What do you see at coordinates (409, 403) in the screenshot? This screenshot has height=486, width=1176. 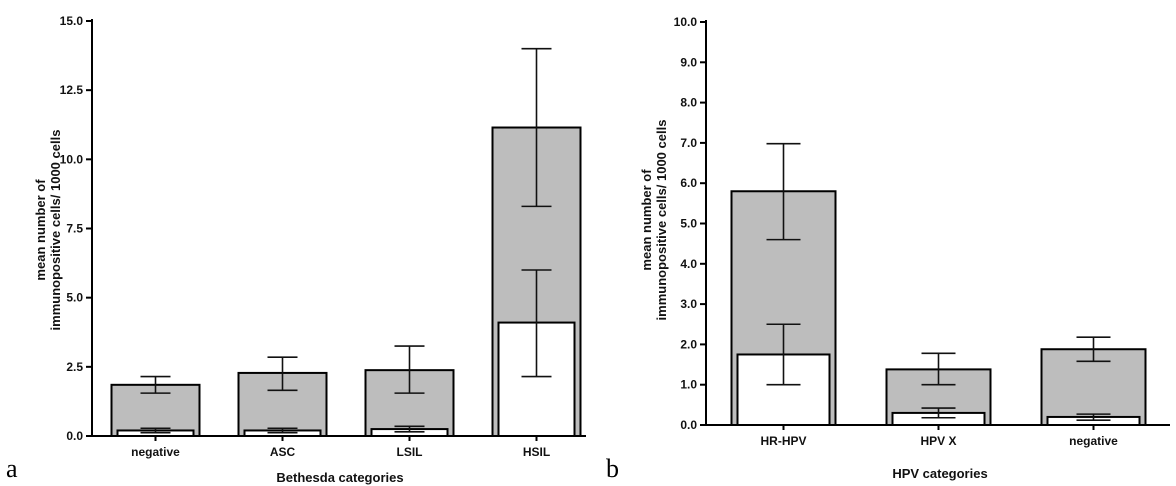 I see `bar-outer` at bounding box center [409, 403].